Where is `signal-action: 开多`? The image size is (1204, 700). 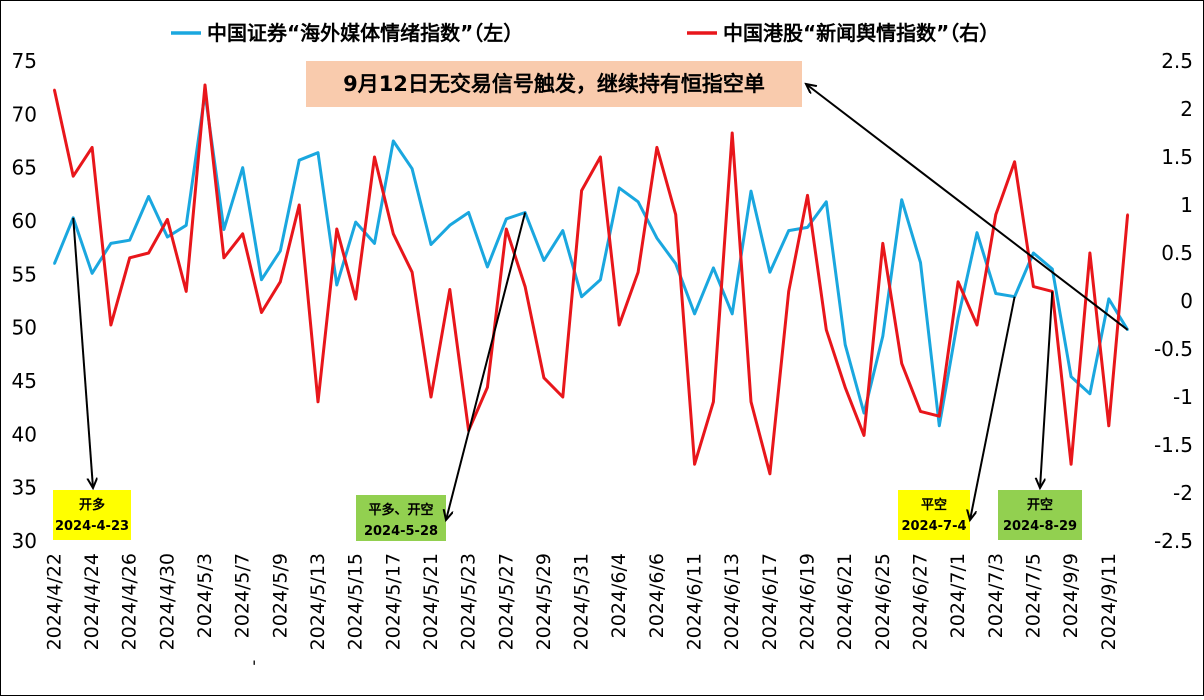
signal-action: 开多 is located at coordinates (92, 505).